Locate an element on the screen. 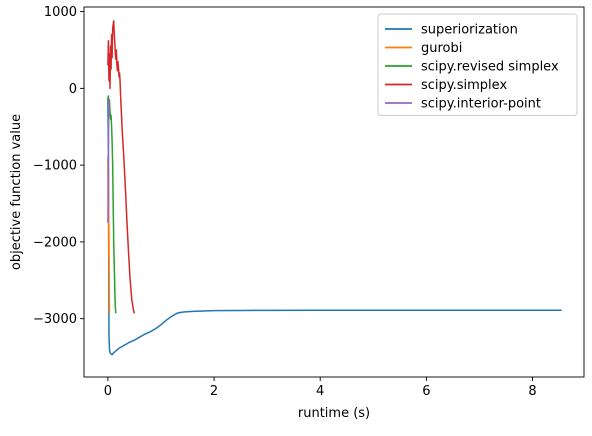 The height and width of the screenshot is (436, 592). x-tick-label: 2 is located at coordinates (214, 391).